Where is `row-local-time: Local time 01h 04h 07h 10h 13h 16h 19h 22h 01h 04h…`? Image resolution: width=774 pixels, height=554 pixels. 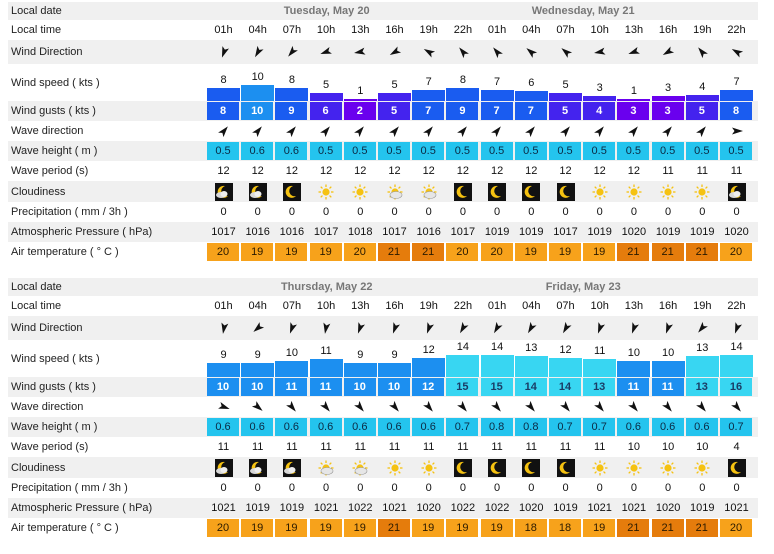
row-local-time: Local time 01h 04h 07h 10h 13h 16h 19h 22h 01h 04h… is located at coordinates (383, 306).